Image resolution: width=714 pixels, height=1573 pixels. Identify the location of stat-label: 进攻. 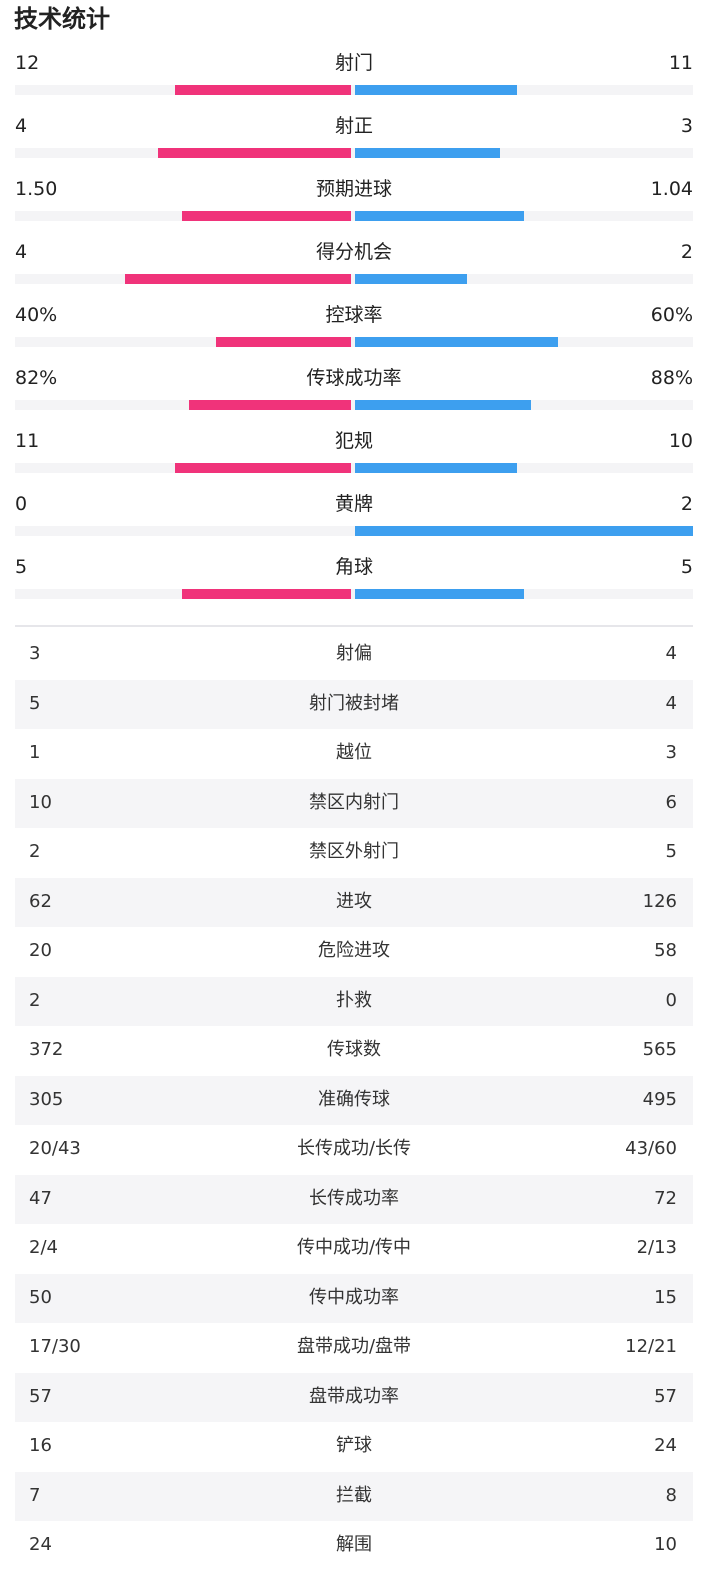
(354, 901).